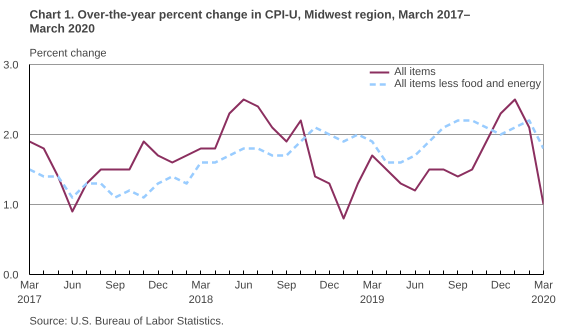  What do you see at coordinates (11, 136) in the screenshot?
I see `y-tick-label: 2.0` at bounding box center [11, 136].